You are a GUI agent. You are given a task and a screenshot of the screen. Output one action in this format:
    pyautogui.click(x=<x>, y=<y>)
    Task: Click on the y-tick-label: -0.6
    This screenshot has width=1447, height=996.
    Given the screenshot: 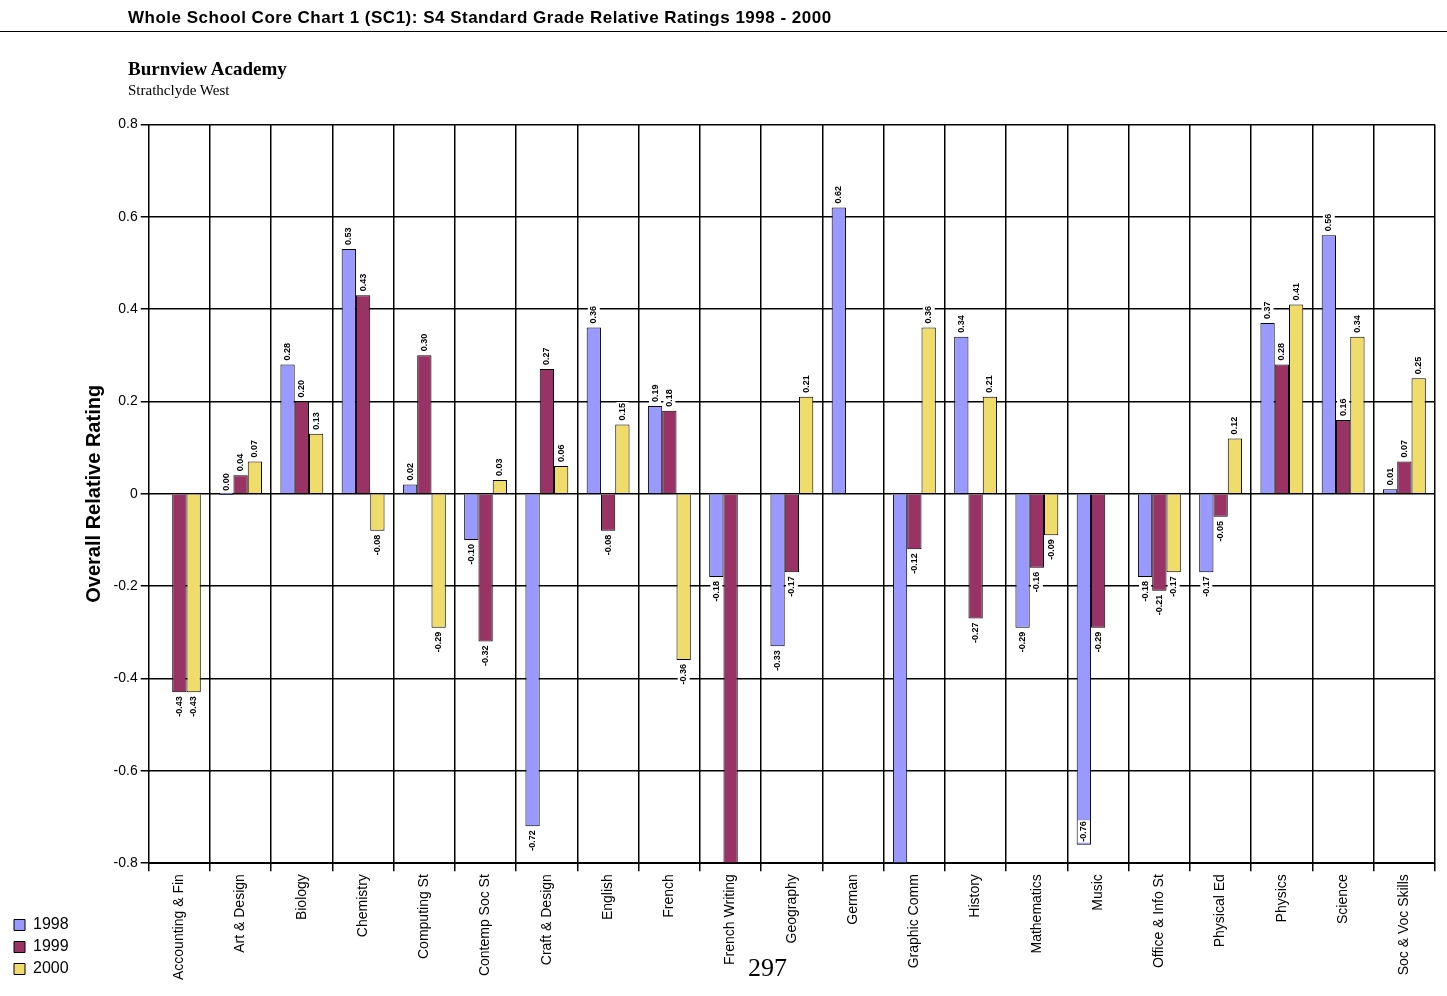 What is the action you would take?
    pyautogui.click(x=125, y=769)
    